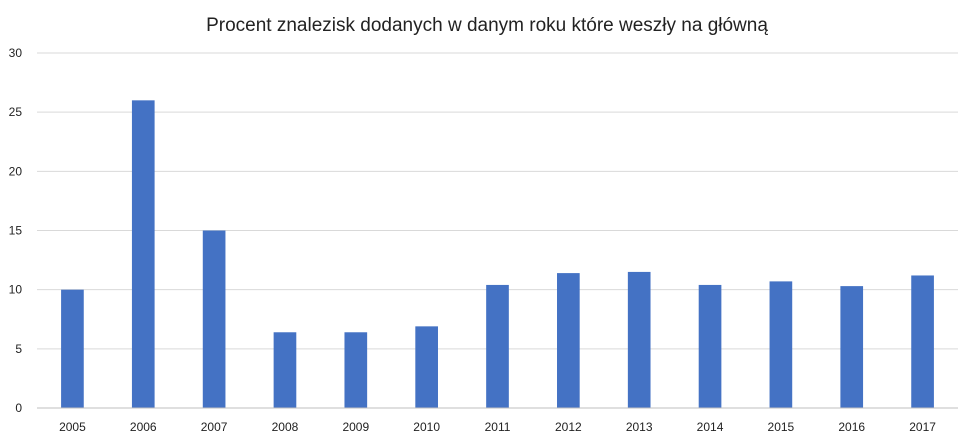 The width and height of the screenshot is (966, 444). What do you see at coordinates (16, 171) in the screenshot?
I see `y-tick-label: 20` at bounding box center [16, 171].